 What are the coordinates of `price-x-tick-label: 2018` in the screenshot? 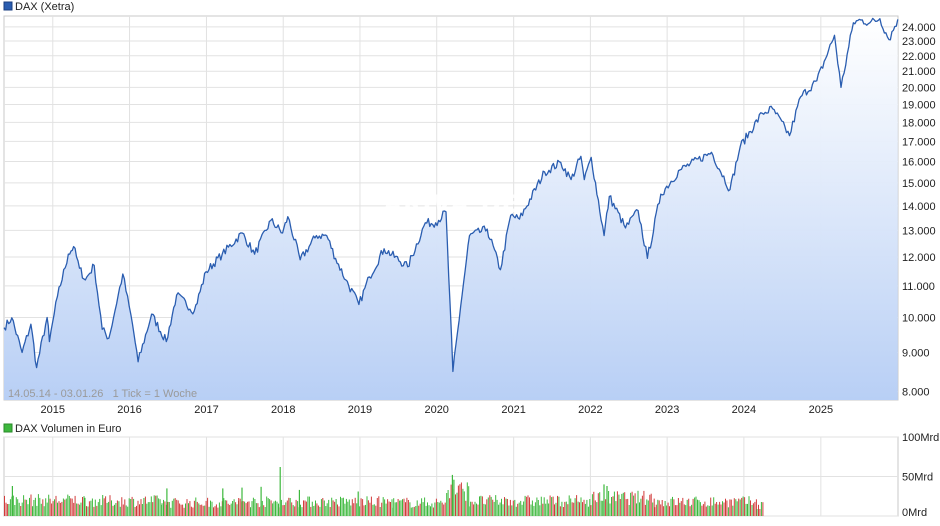 It's located at (283, 410).